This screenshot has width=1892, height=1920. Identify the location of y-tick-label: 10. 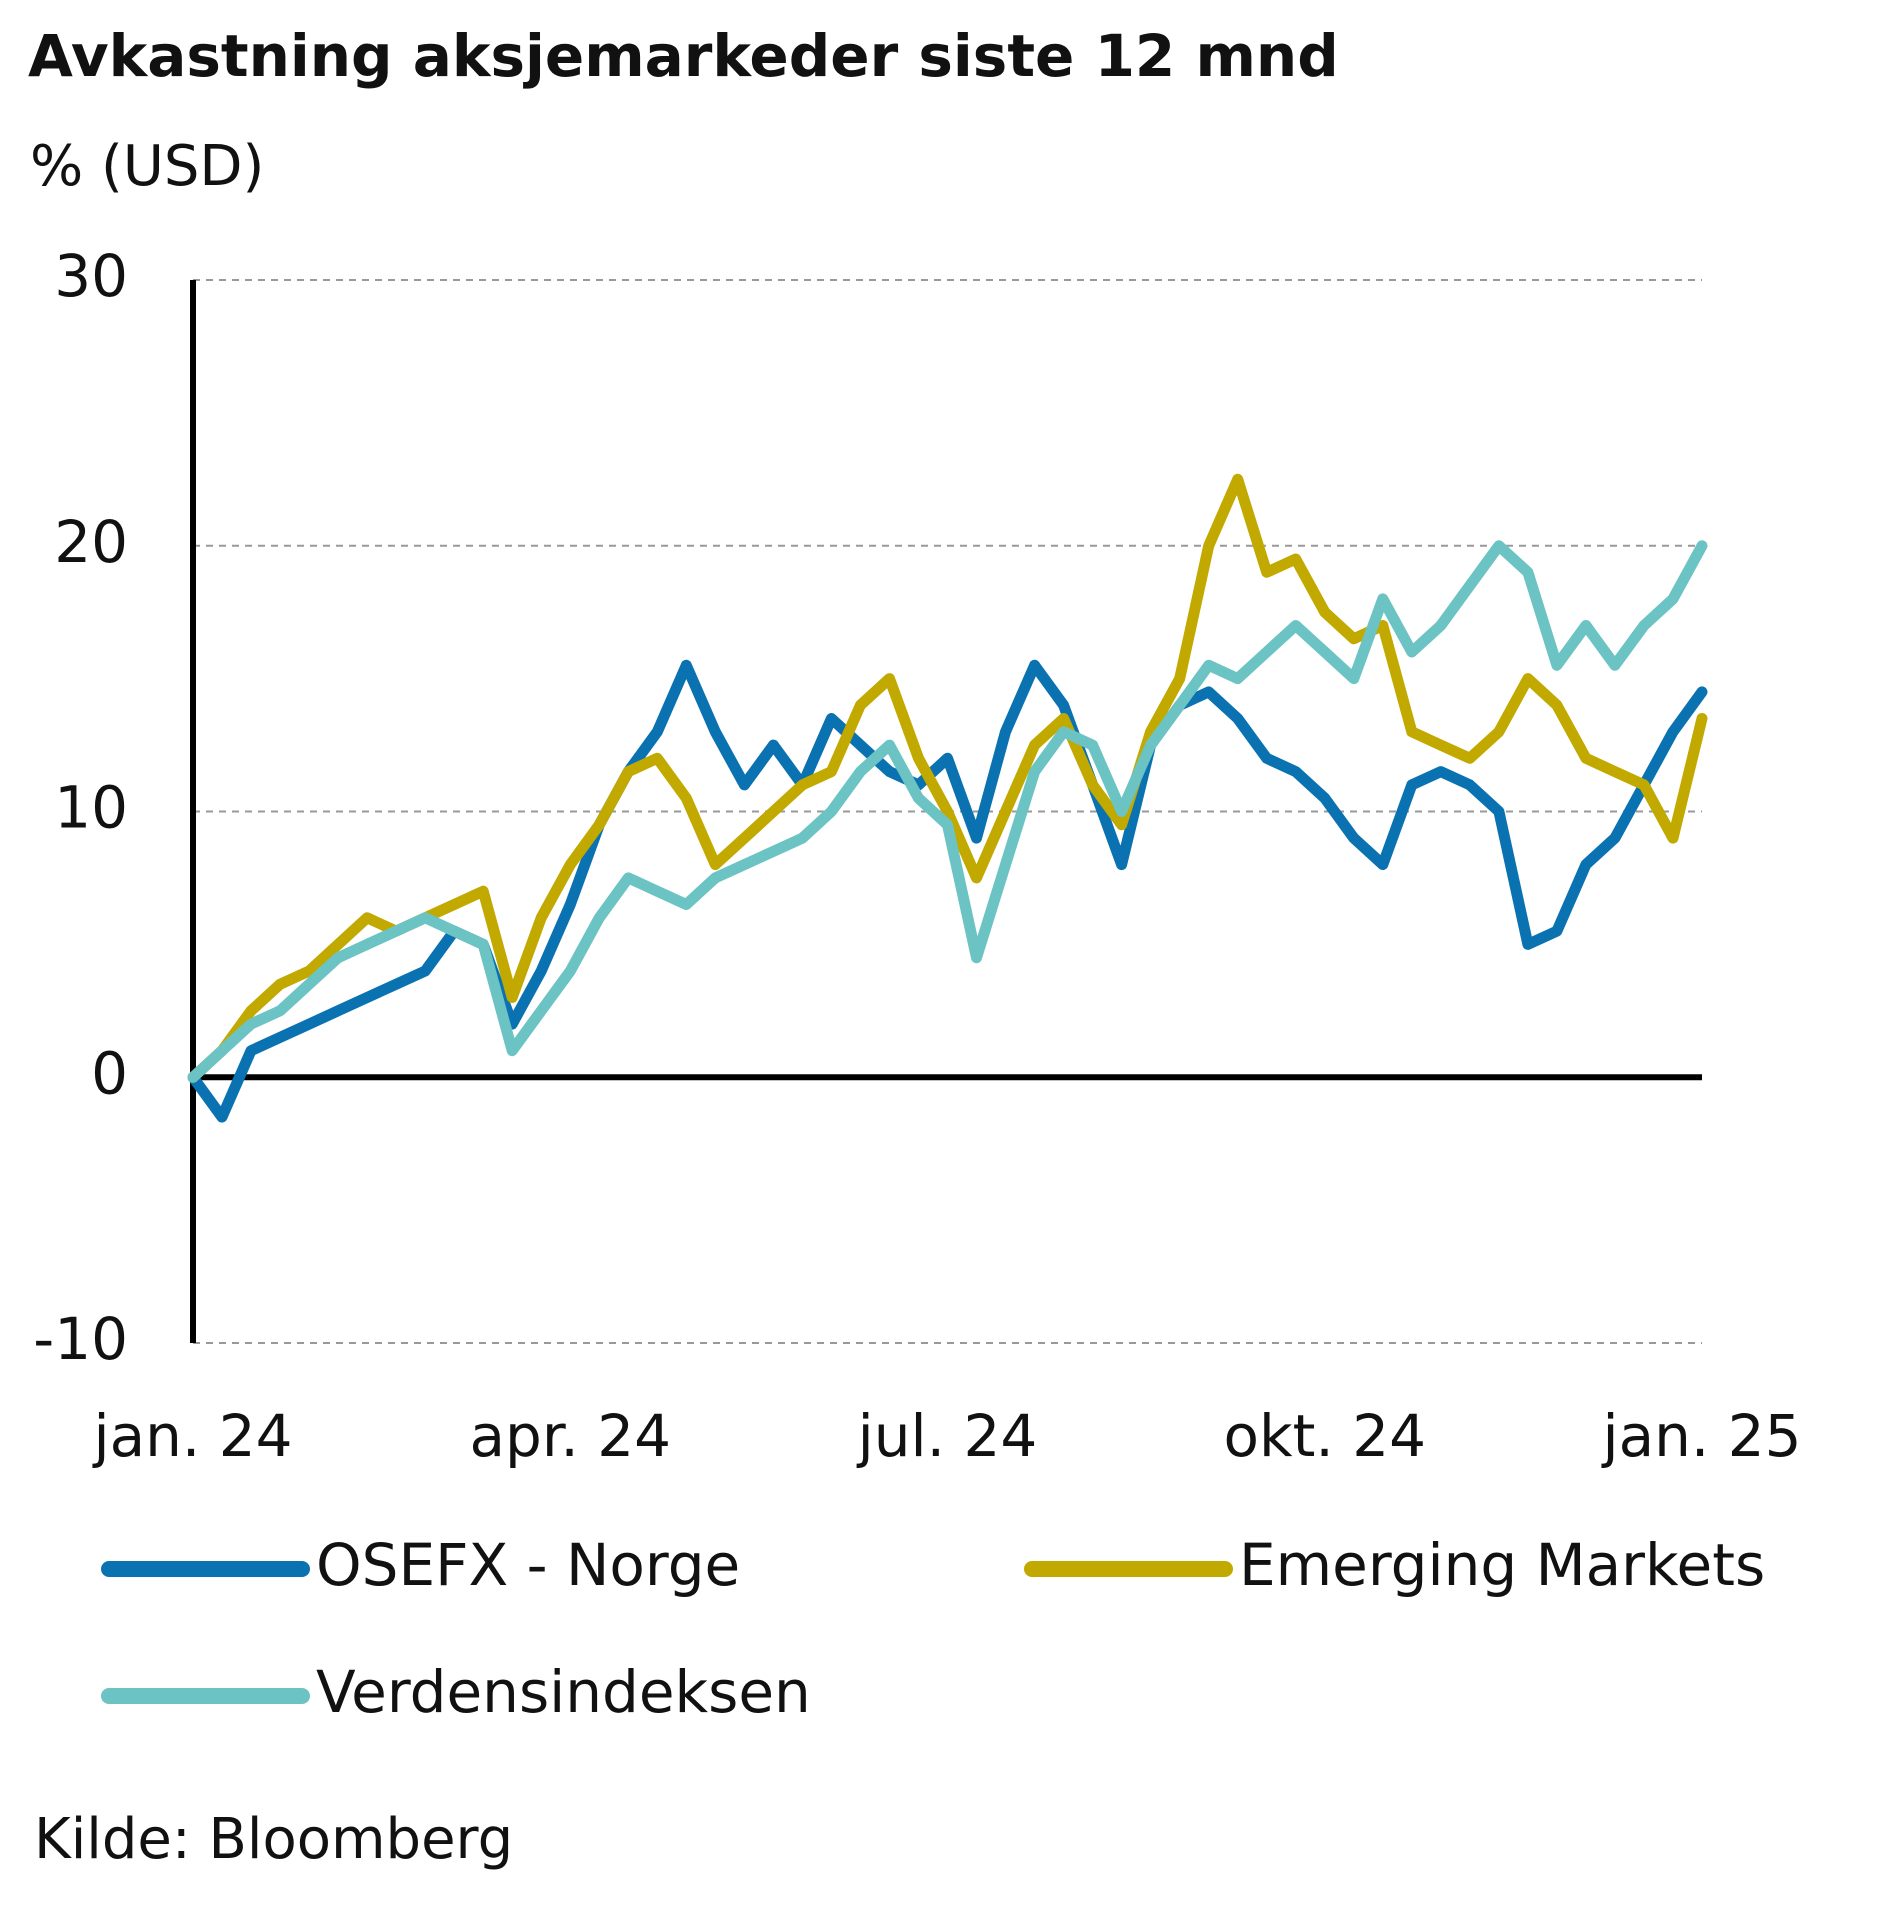
(91, 808).